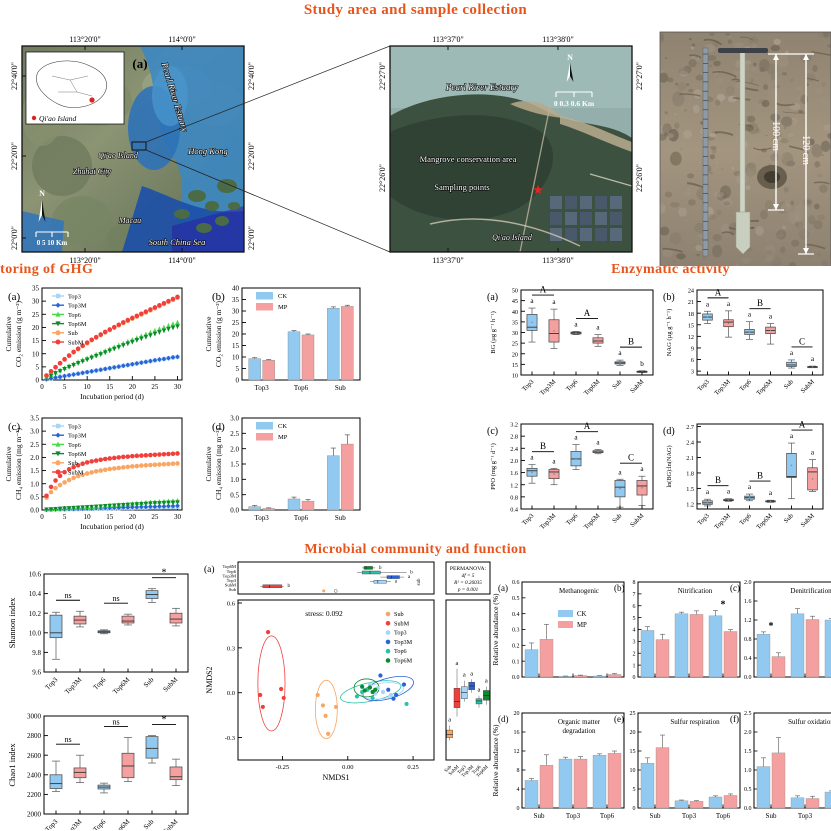  What do you see at coordinates (802, 341) in the screenshot?
I see `enz-b-cap: C` at bounding box center [802, 341].